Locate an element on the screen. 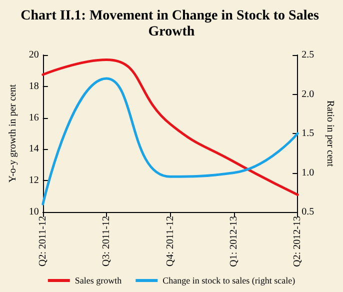 The width and height of the screenshot is (343, 292). x-tick-label: Q2: 2011-12 is located at coordinates (42, 241).